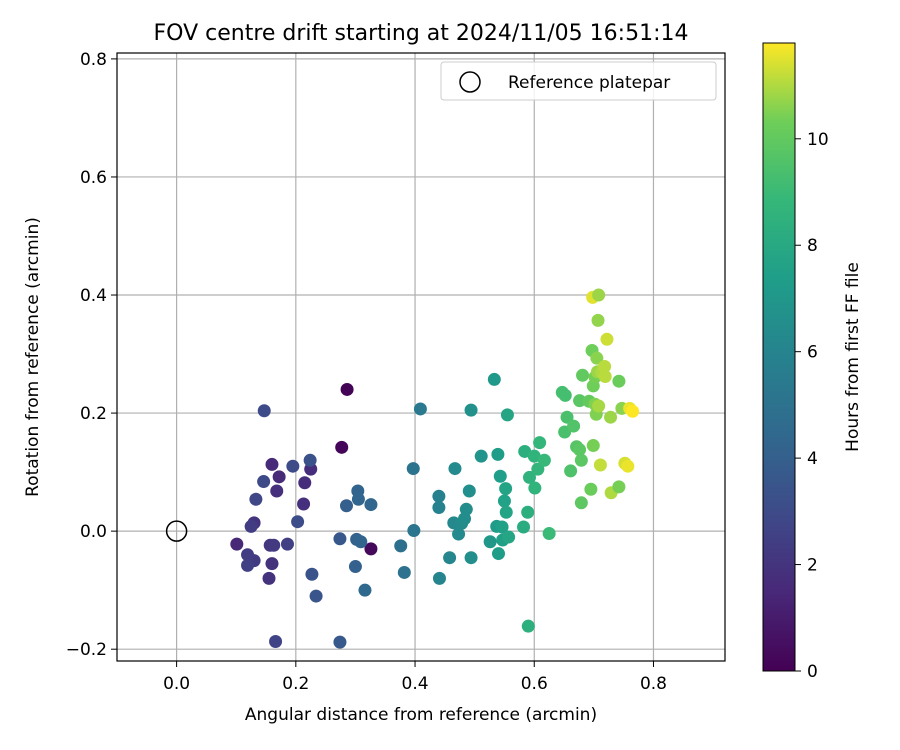 The image size is (900, 750). I want to click on y-tick-label: 0.4, so click(93, 296).